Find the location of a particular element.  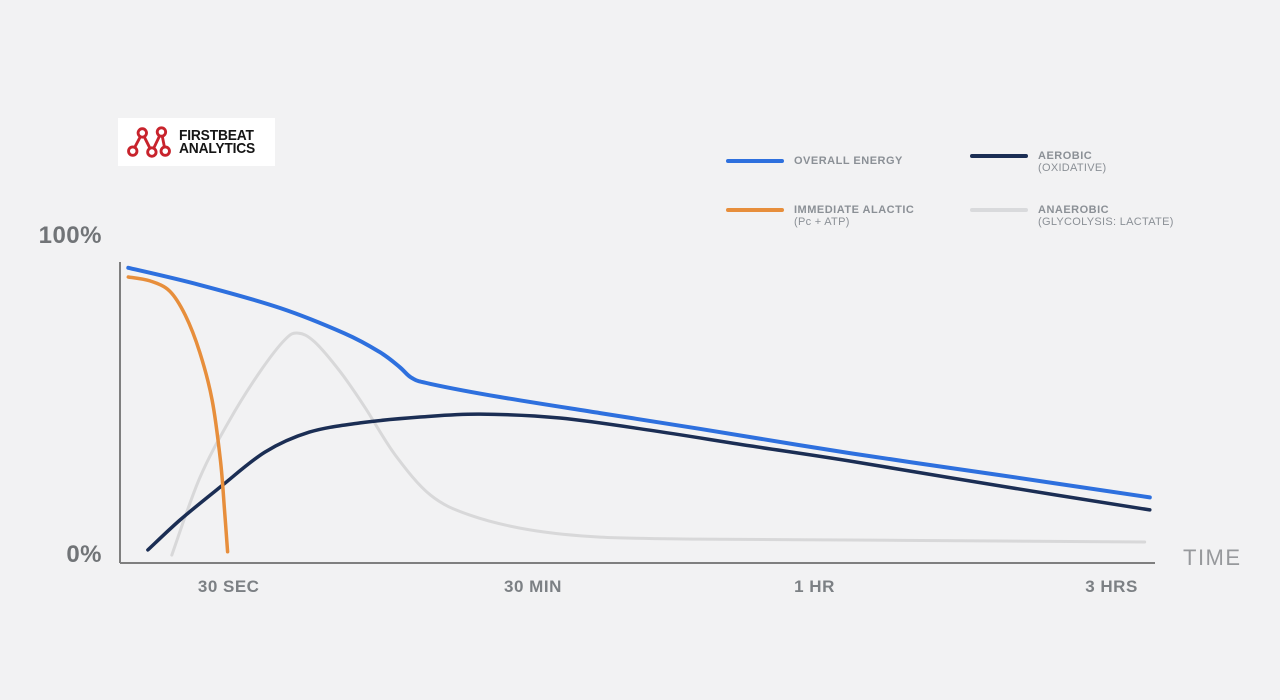

legend-swatch-immediate-alactic is located at coordinates (755, 210).